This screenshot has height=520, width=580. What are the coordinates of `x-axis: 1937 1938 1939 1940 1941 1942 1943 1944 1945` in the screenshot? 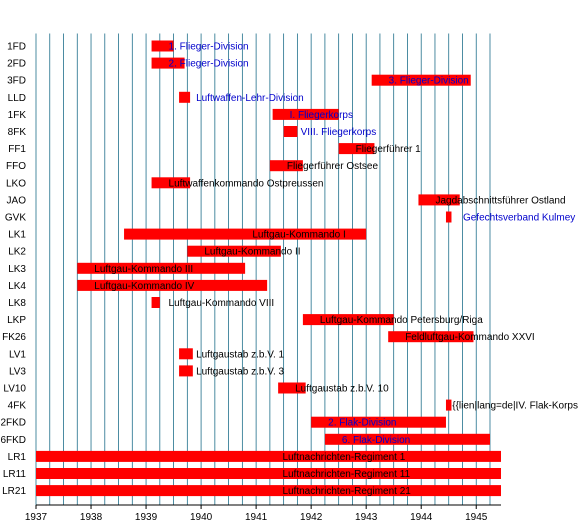 It's located at (263, 512).